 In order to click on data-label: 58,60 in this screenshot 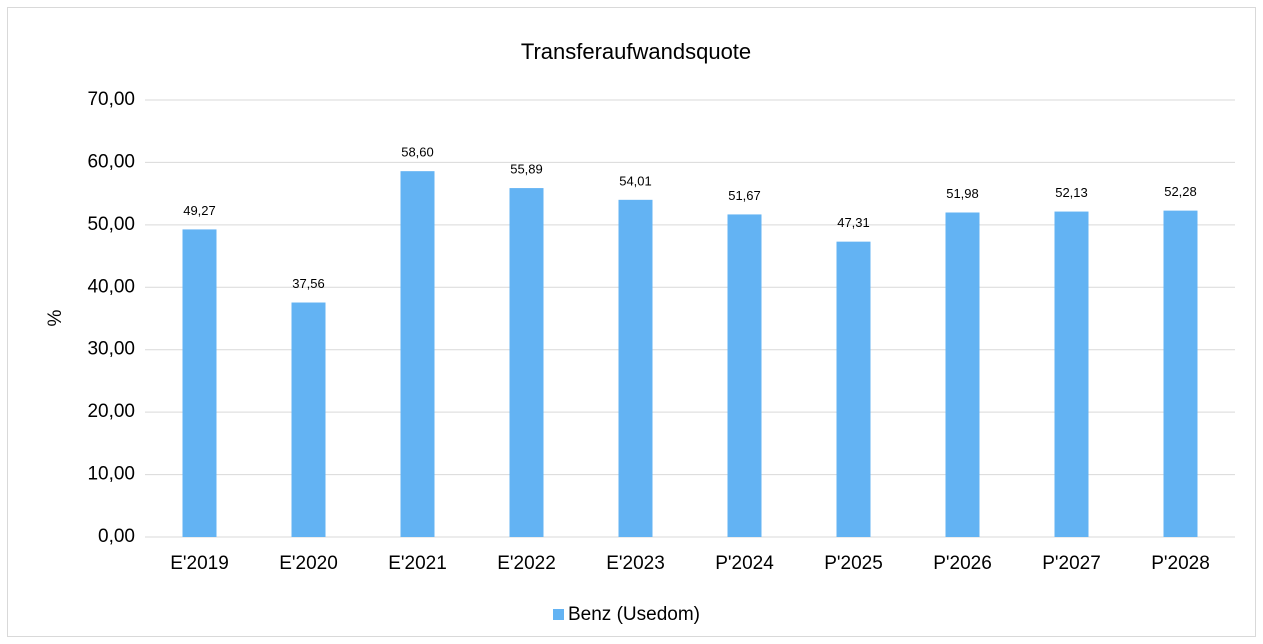, I will do `click(417, 152)`.